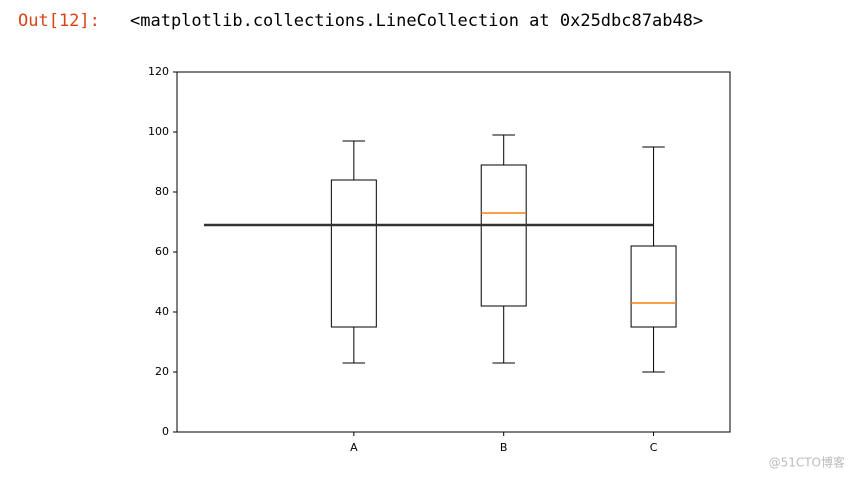 The height and width of the screenshot is (480, 851). What do you see at coordinates (162, 311) in the screenshot?
I see `y-tick-label: 40` at bounding box center [162, 311].